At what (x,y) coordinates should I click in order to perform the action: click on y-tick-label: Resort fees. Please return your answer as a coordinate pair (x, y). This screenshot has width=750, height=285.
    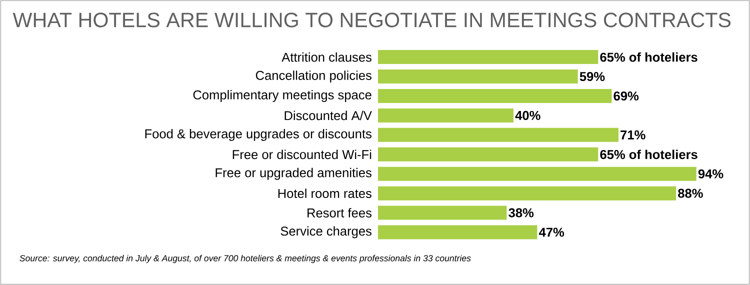
    Looking at the image, I should click on (340, 213).